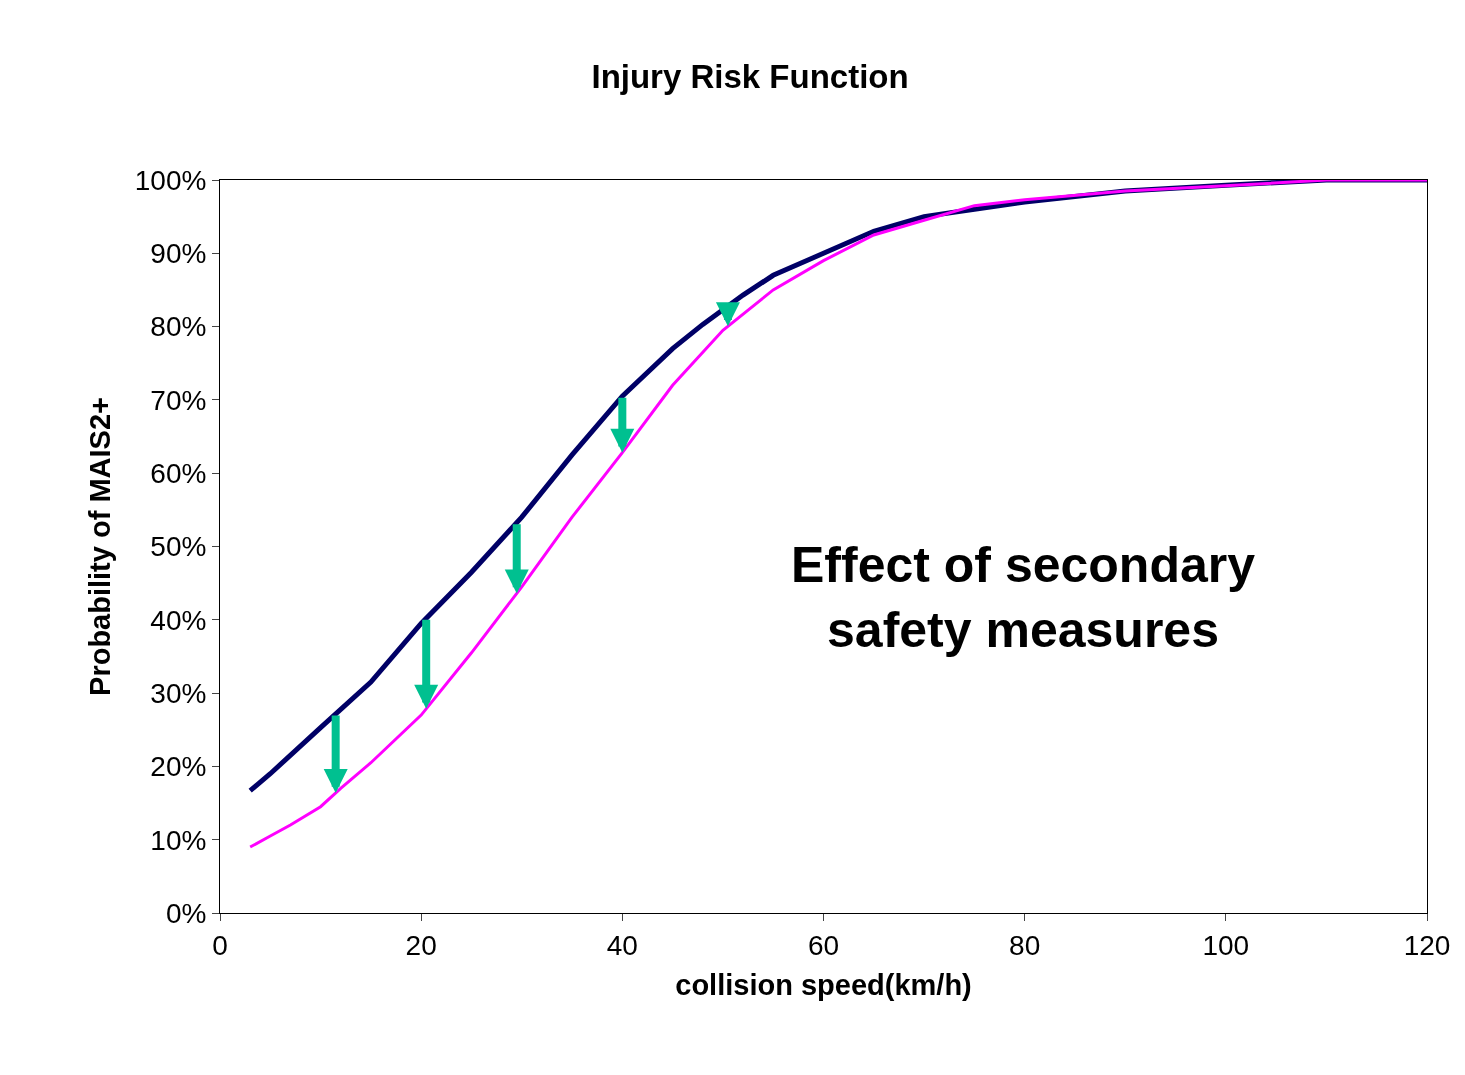  Describe the element at coordinates (178, 254) in the screenshot. I see `y-tick-label: 90%` at that location.